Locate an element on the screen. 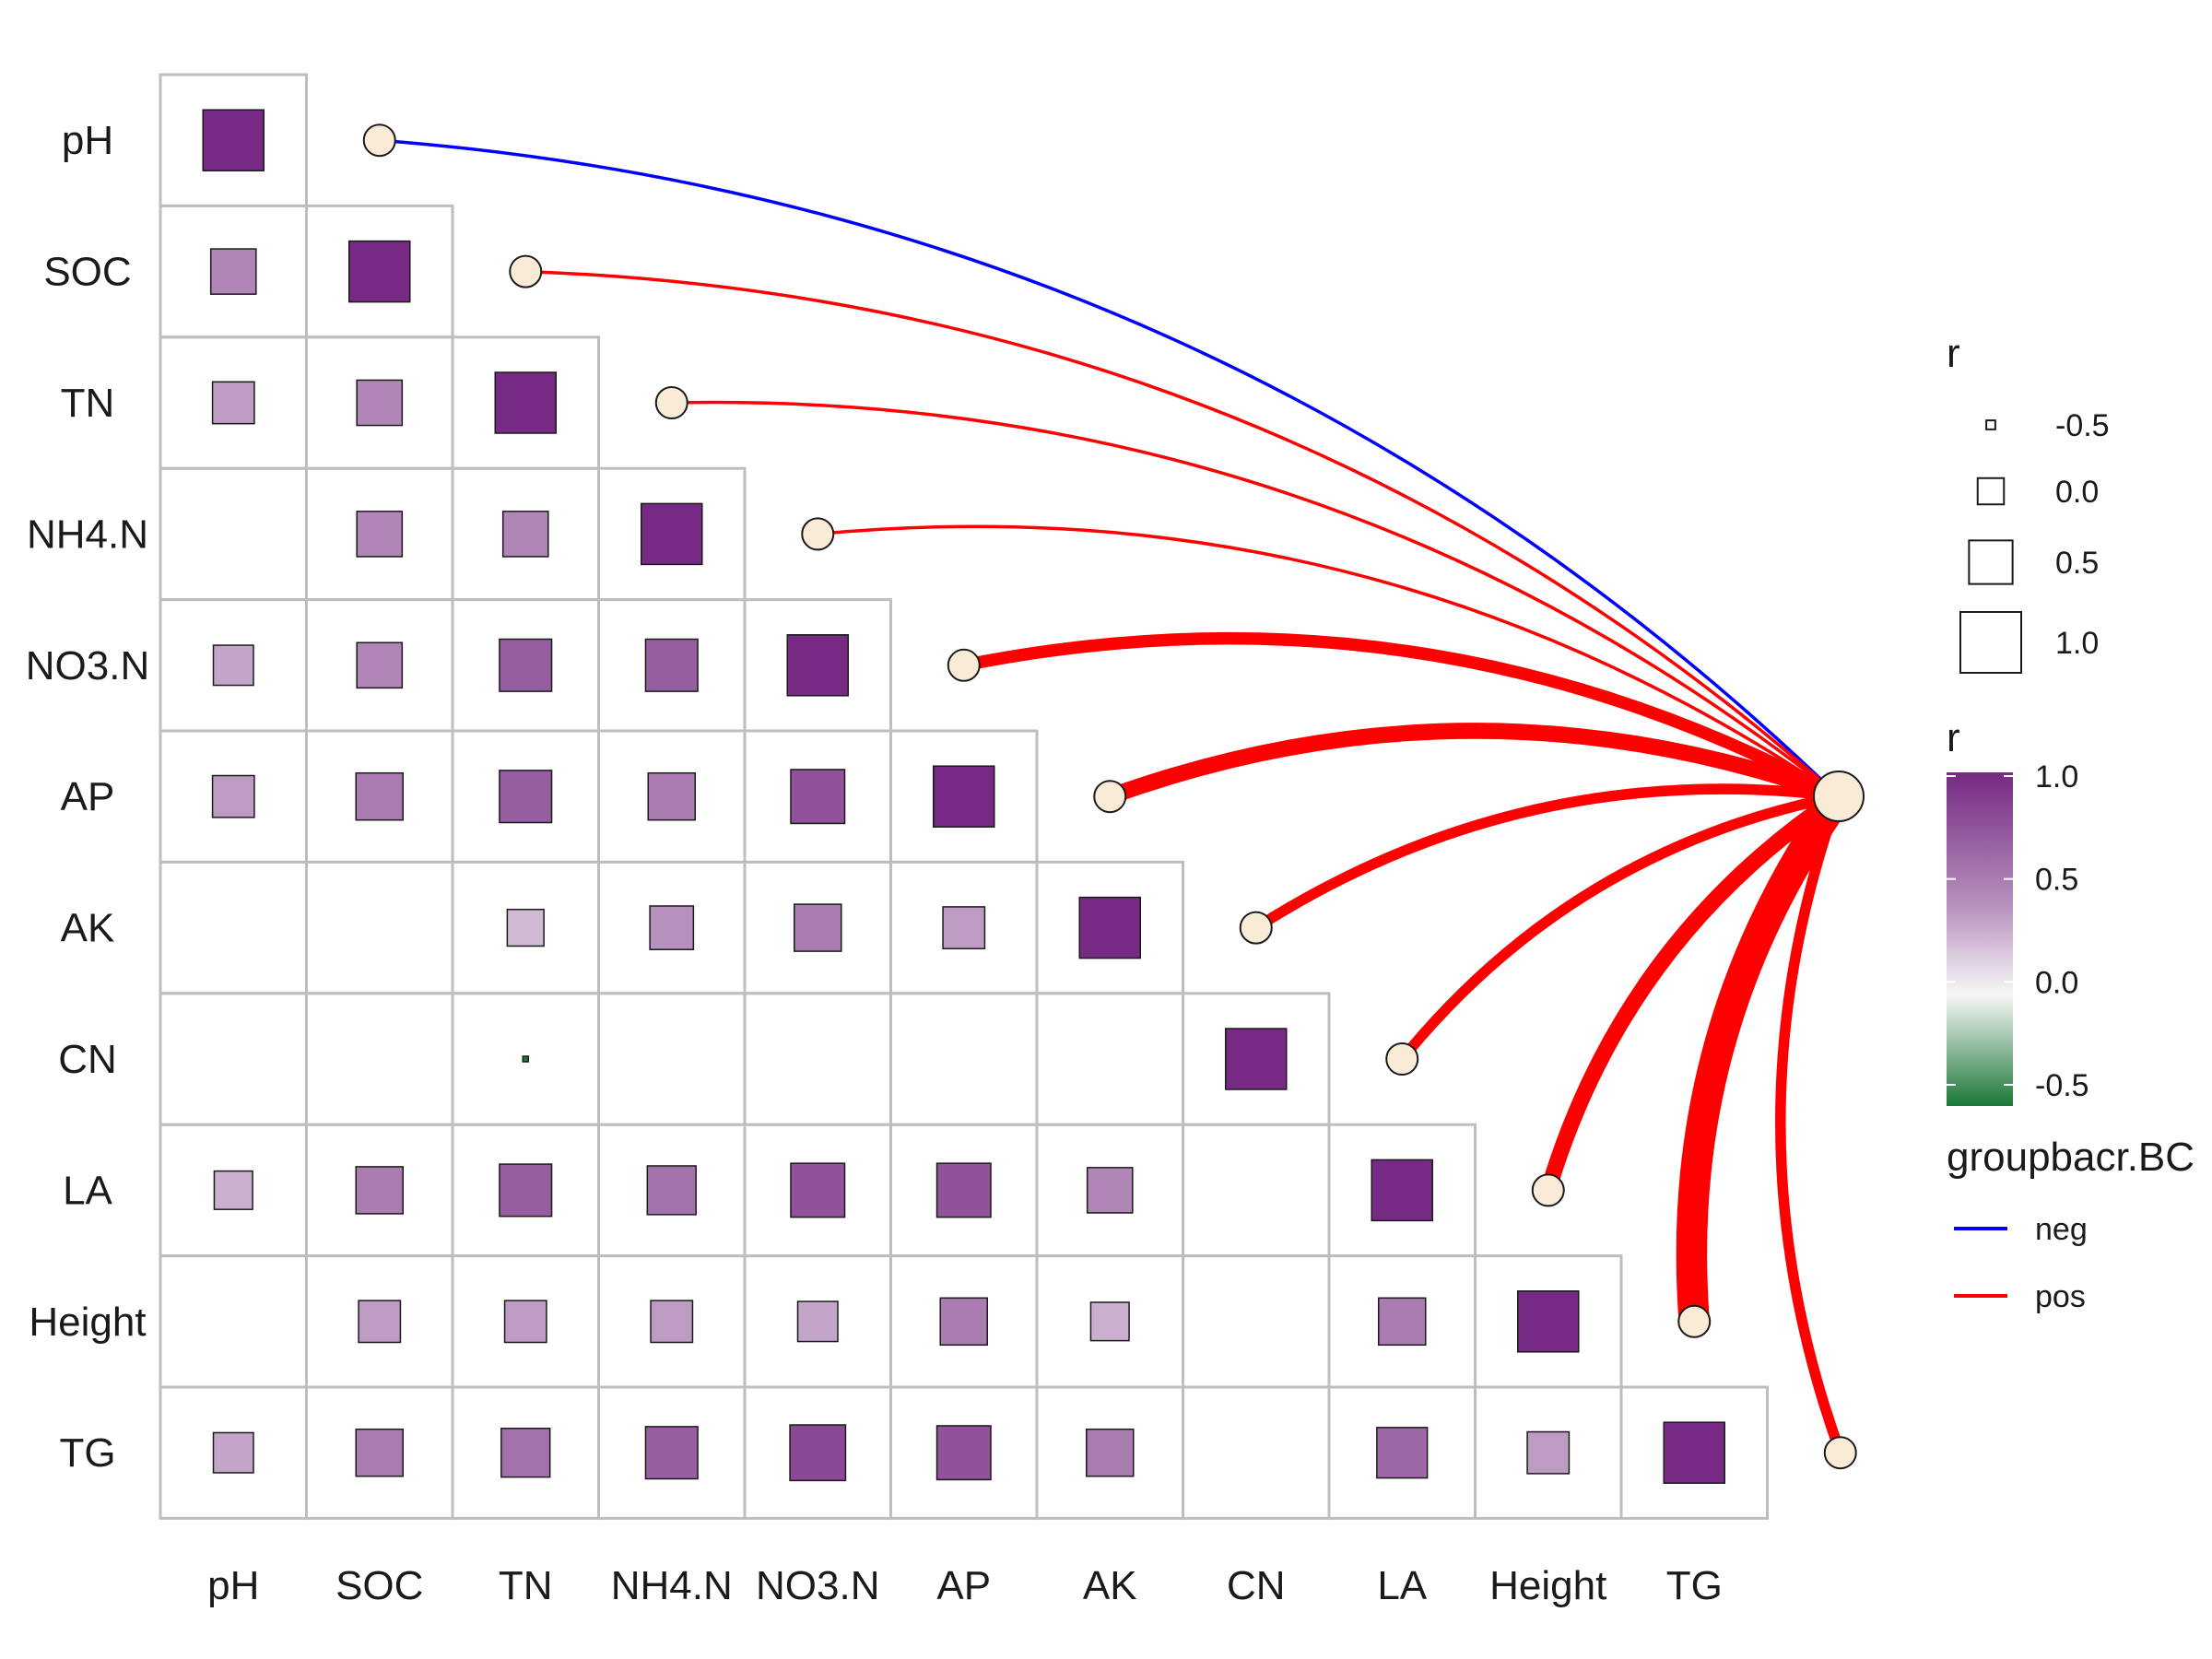 Image resolution: width=2212 pixels, height=1659 pixels. column-label: NO3.N is located at coordinates (817, 1585).